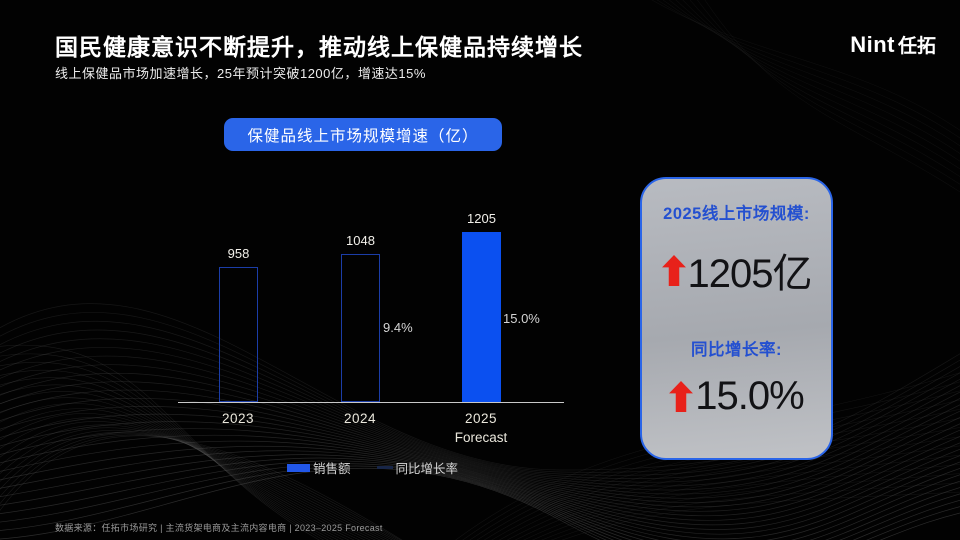 The height and width of the screenshot is (540, 960). Describe the element at coordinates (427, 469) in the screenshot. I see `legend-label: 同比增长率` at that location.